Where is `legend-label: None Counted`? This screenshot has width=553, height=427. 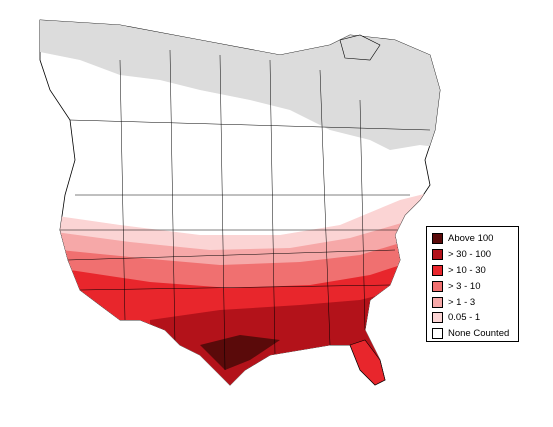
legend-label: None Counted is located at coordinates (479, 334).